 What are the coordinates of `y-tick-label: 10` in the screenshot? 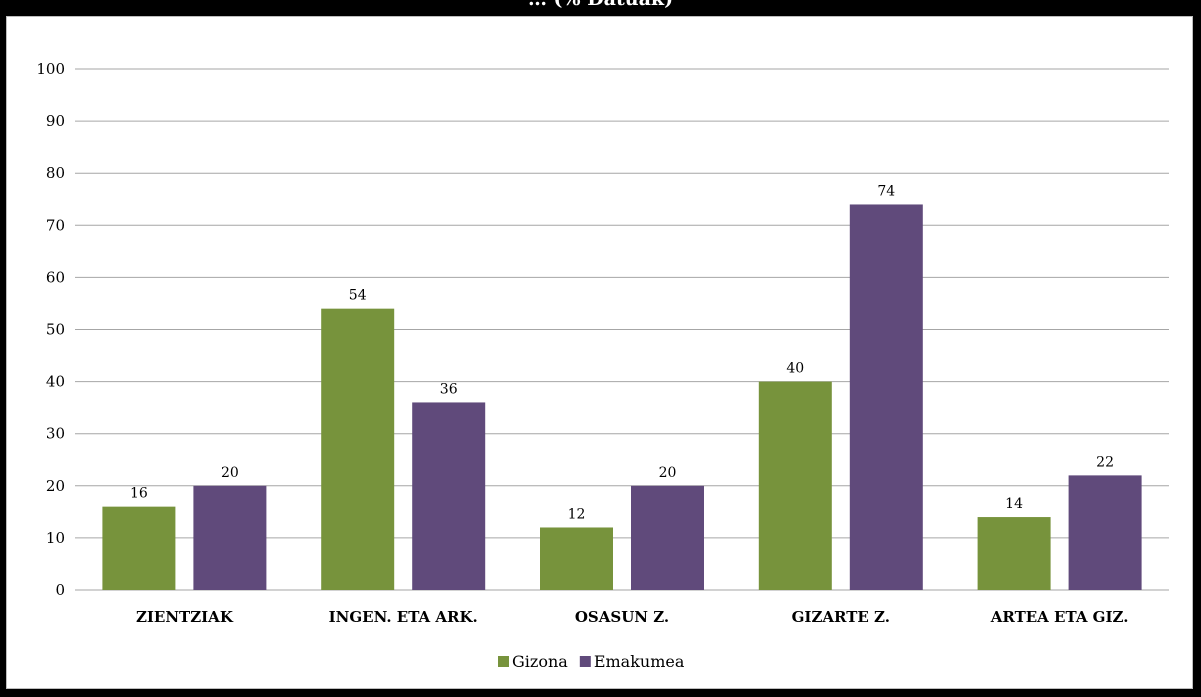 It's located at (55, 538).